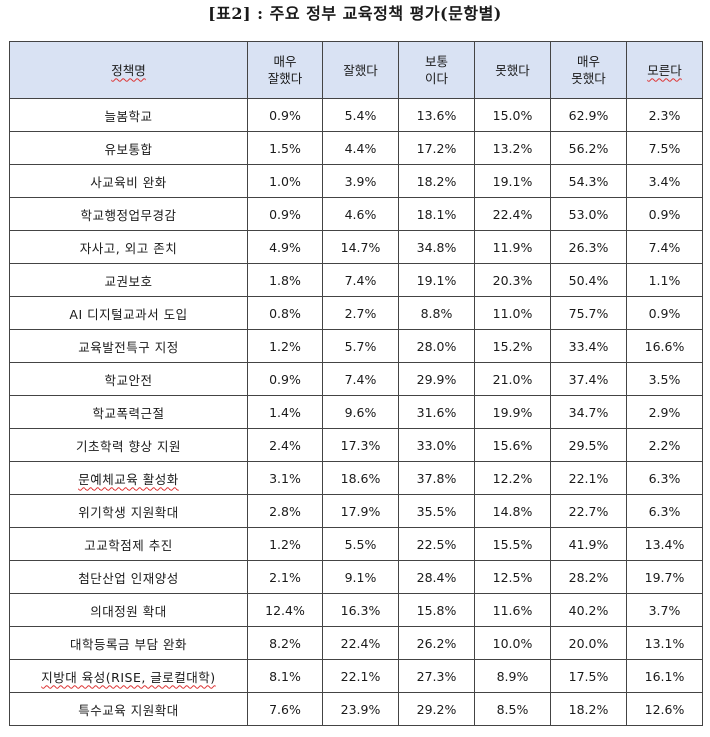 Image resolution: width=710 pixels, height=737 pixels. What do you see at coordinates (512, 247) in the screenshot?
I see `percentage-cell: 11.9%` at bounding box center [512, 247].